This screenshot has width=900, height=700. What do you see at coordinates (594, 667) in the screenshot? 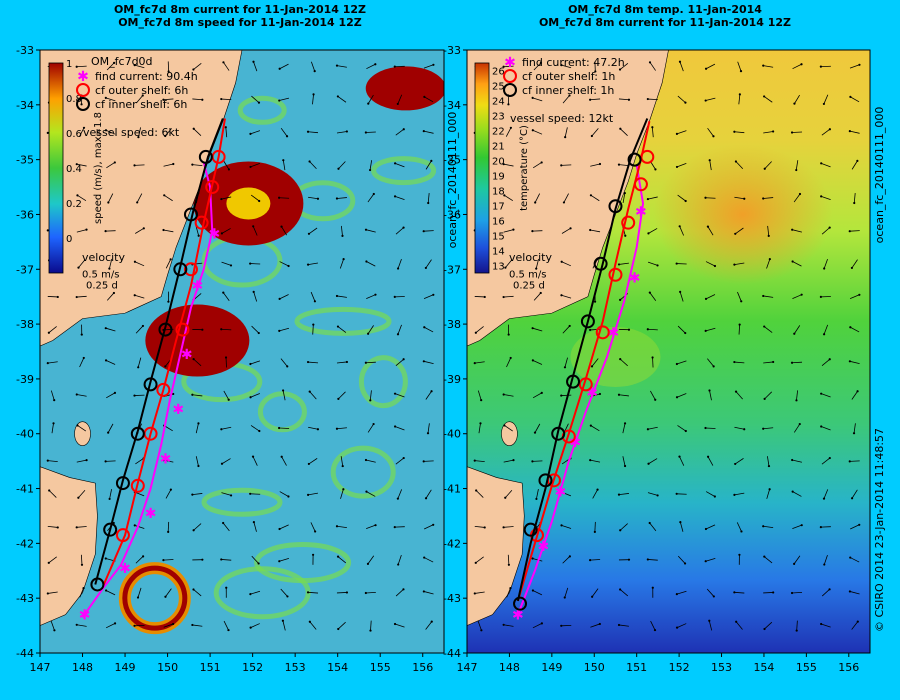
I see `x-tick-label: 150` at bounding box center [594, 667].